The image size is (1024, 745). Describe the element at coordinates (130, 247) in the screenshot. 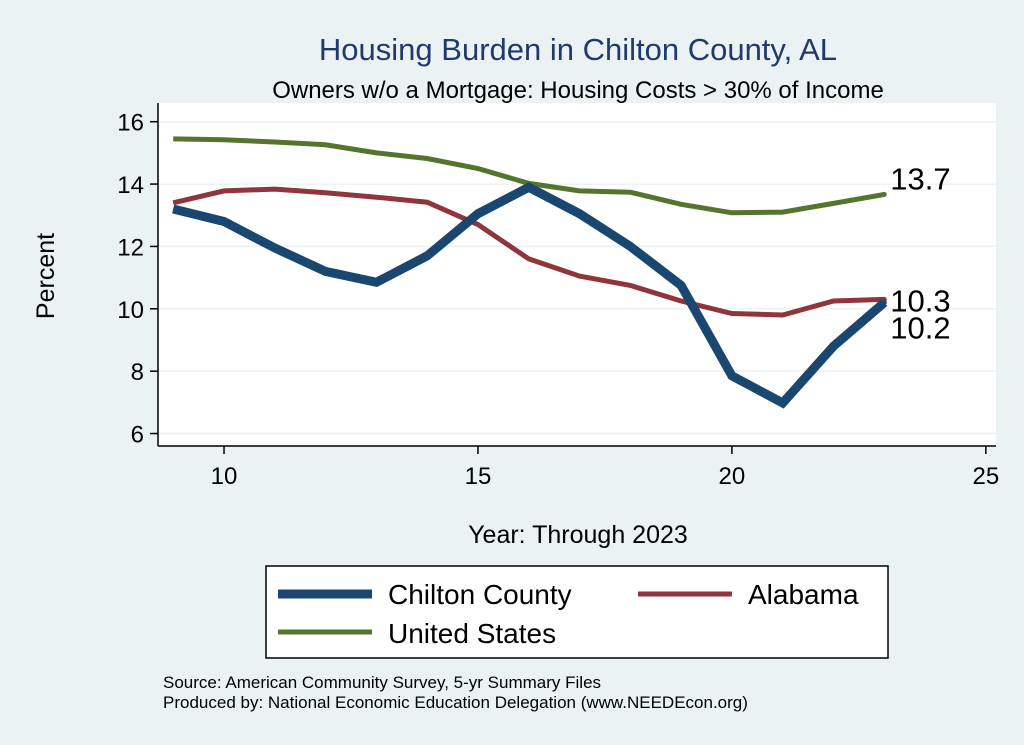

I see `y-tick-label: 12` at that location.